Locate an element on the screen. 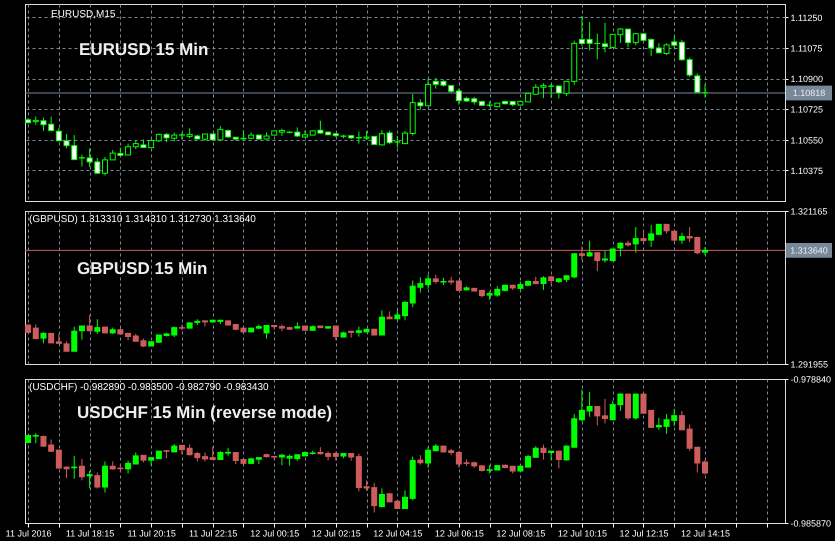 Image resolution: width=840 pixels, height=546 pixels. chart-subtitle: (GBPUSD) 1.313310 1.314310 1.312730 1.313640 is located at coordinates (142, 219).